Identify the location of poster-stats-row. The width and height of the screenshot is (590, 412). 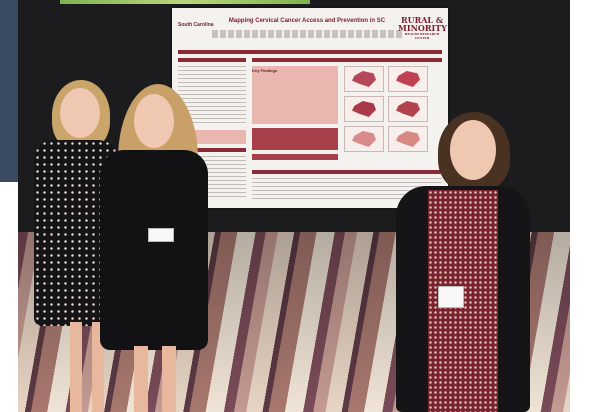
(295, 157).